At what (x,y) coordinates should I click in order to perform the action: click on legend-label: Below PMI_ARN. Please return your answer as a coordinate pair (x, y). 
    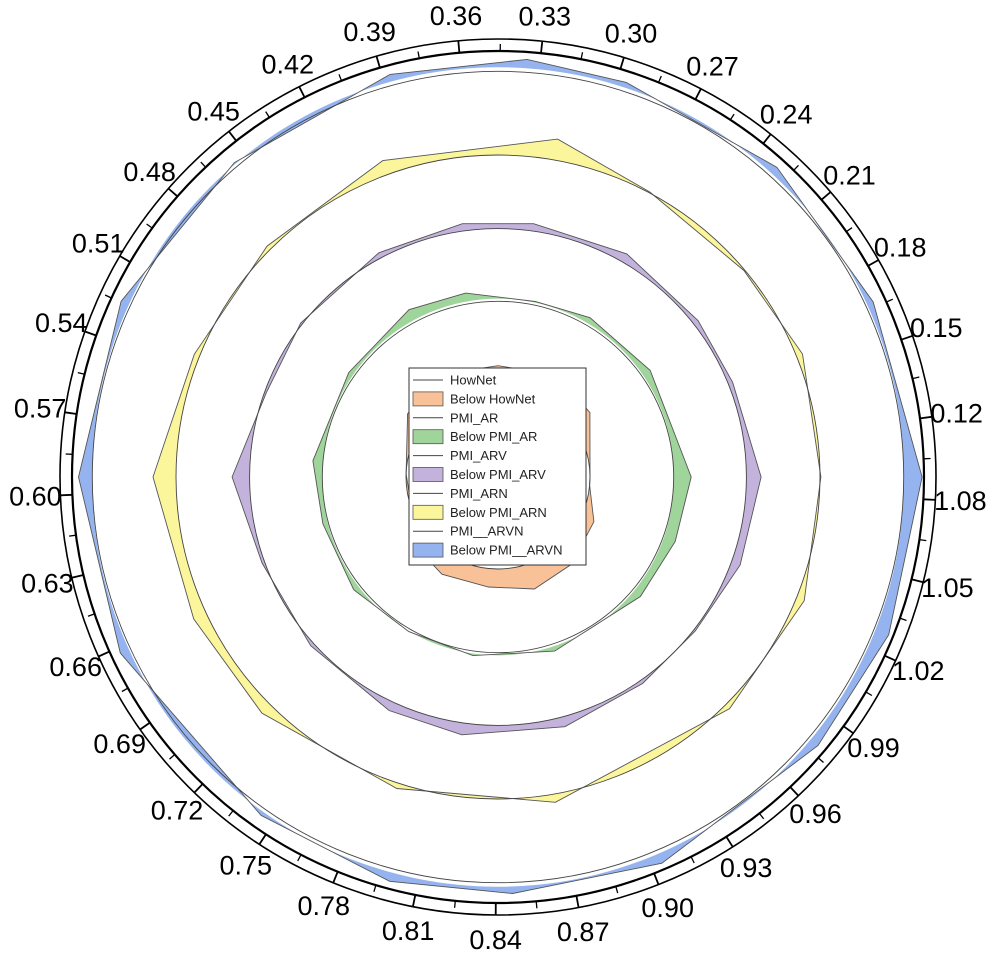
    Looking at the image, I should click on (498, 512).